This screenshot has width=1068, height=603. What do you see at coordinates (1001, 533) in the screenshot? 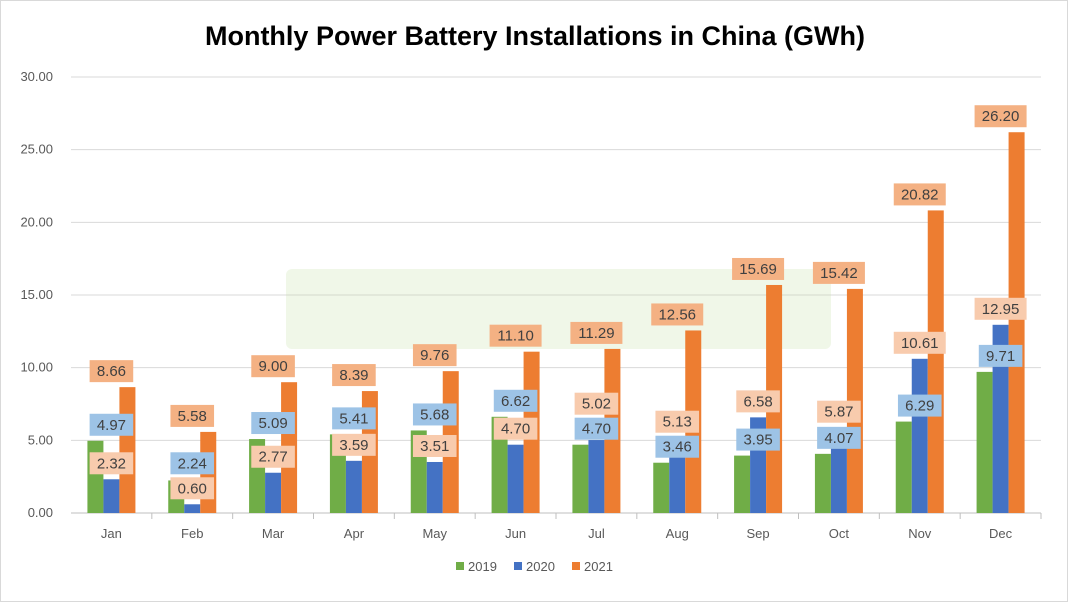
I see `x-tick-label: Dec` at bounding box center [1001, 533].